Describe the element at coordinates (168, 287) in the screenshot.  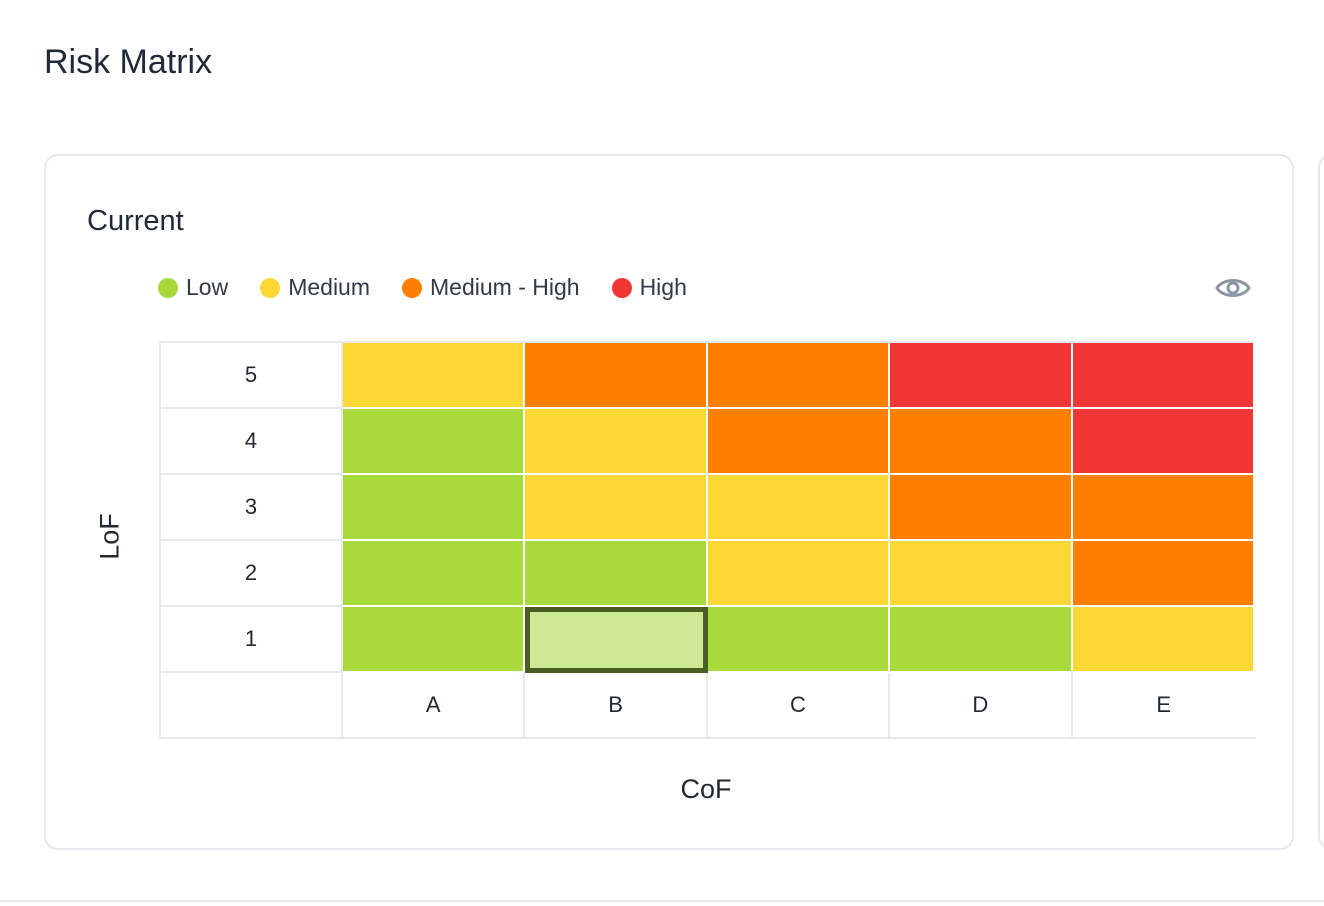
I see `legend-dot-low` at that location.